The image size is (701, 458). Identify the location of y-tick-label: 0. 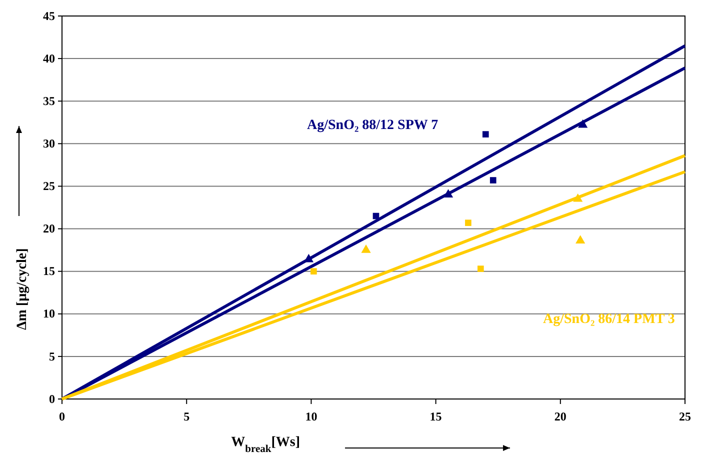
(52, 399).